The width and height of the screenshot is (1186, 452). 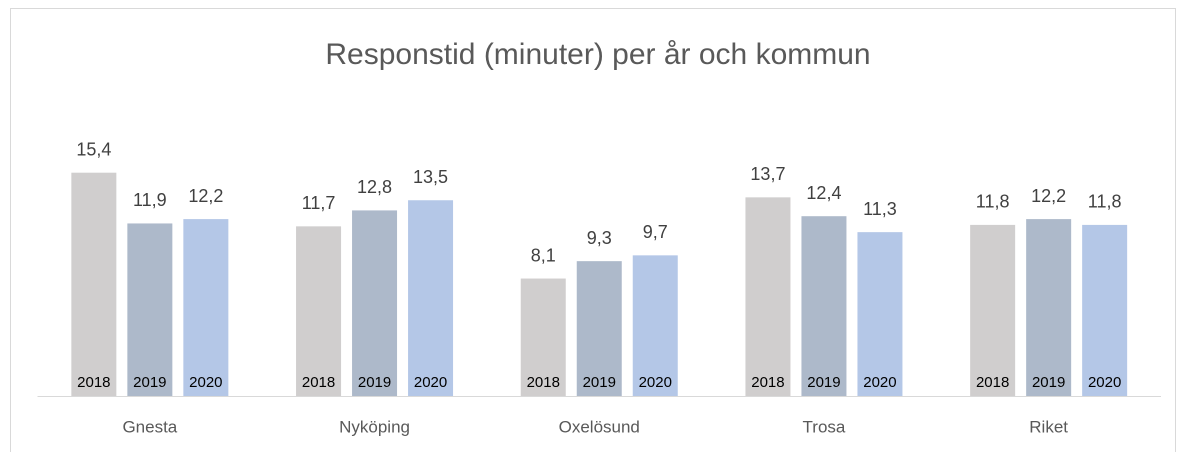 I want to click on x-tick-label: Oxelösund, so click(x=599, y=426).